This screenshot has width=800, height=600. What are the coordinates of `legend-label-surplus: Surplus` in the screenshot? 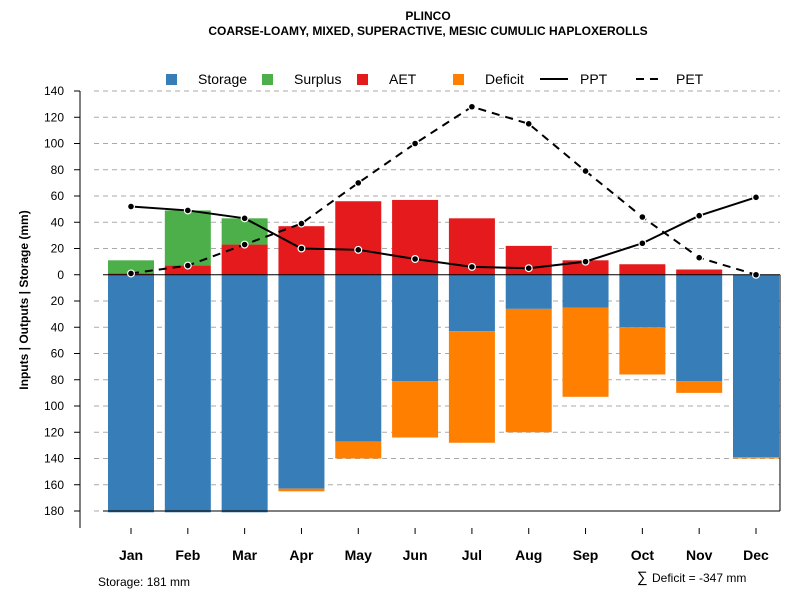 It's located at (317, 79).